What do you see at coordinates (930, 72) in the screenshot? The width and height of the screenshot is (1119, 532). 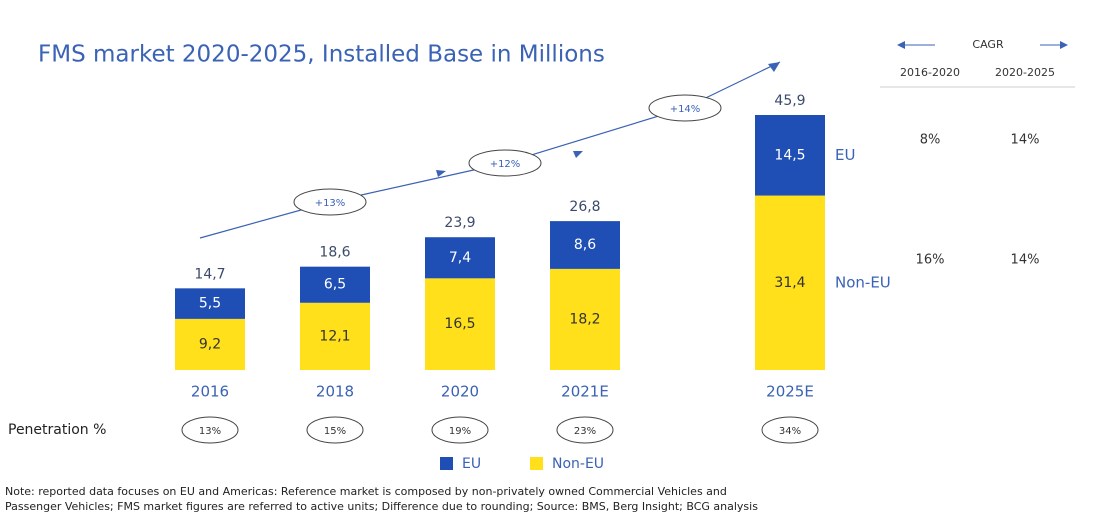 I see `cagr-column: 2016-2020` at bounding box center [930, 72].